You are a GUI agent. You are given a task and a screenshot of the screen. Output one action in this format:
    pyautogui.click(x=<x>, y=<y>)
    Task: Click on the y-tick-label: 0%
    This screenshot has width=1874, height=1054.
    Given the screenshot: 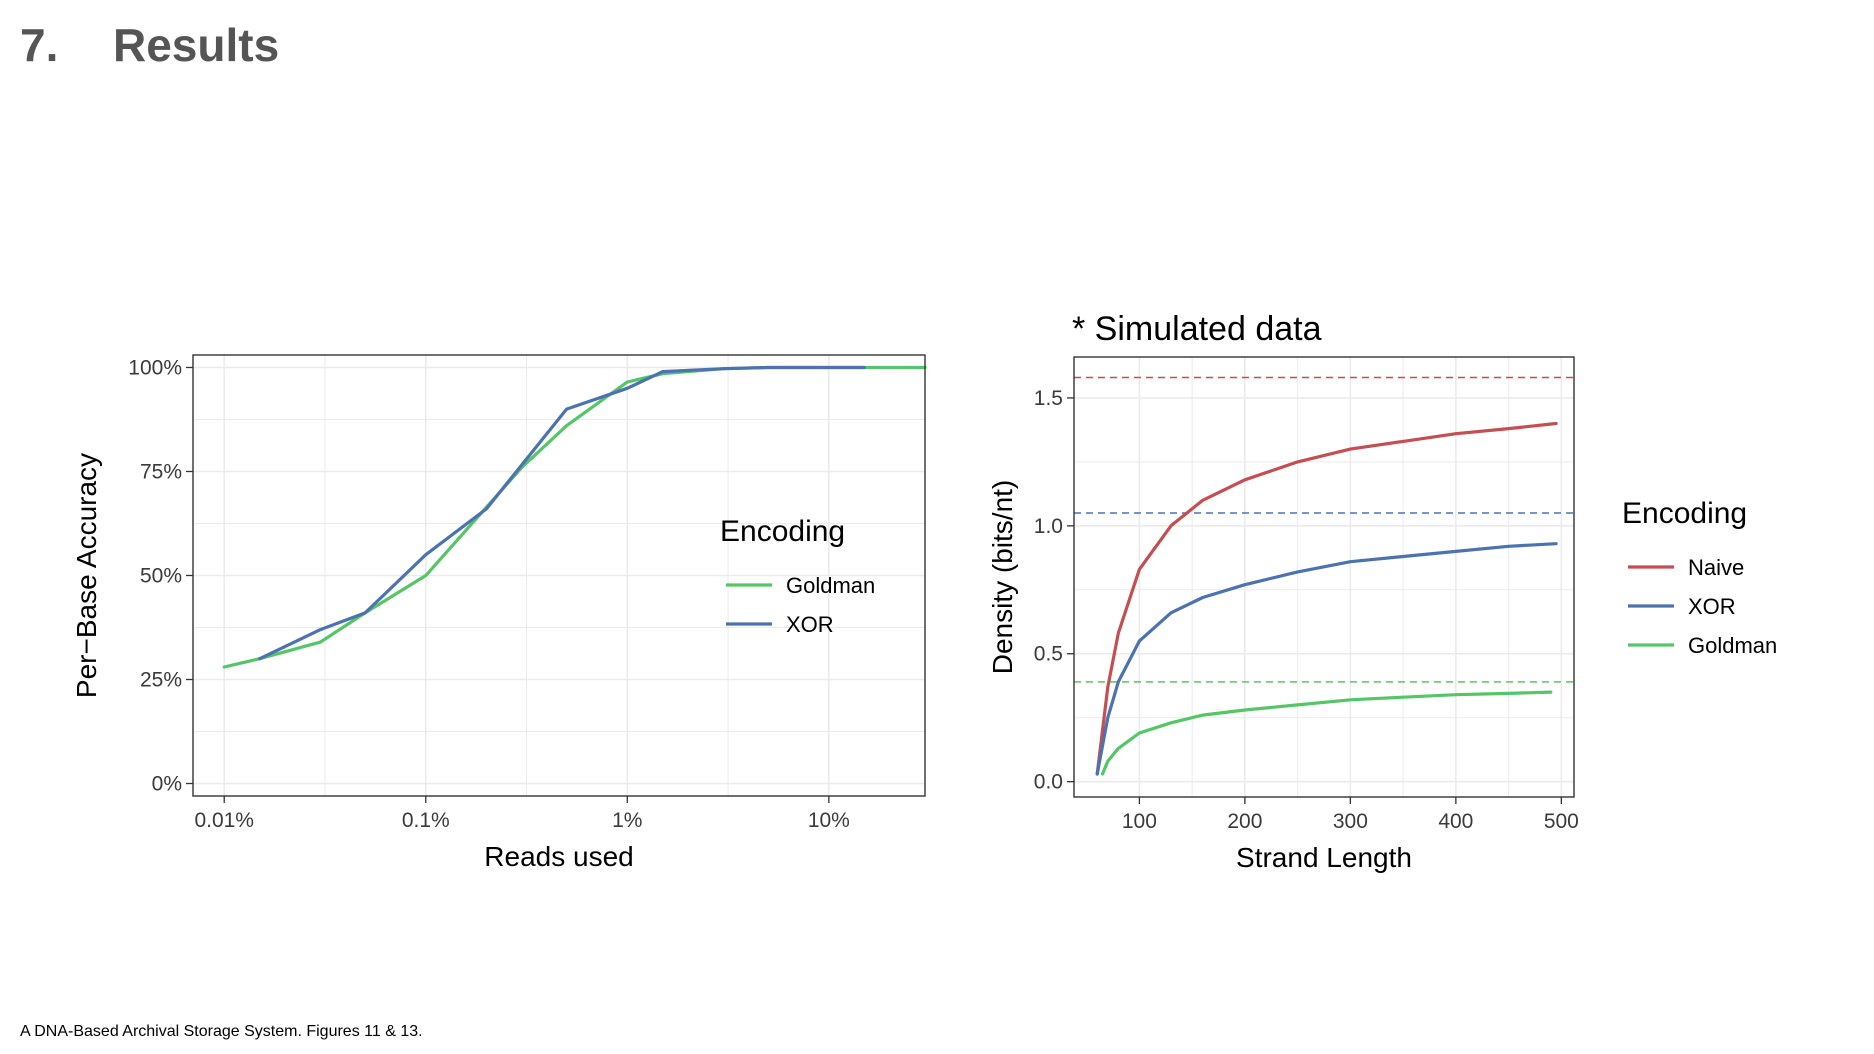 What is the action you would take?
    pyautogui.click(x=167, y=784)
    